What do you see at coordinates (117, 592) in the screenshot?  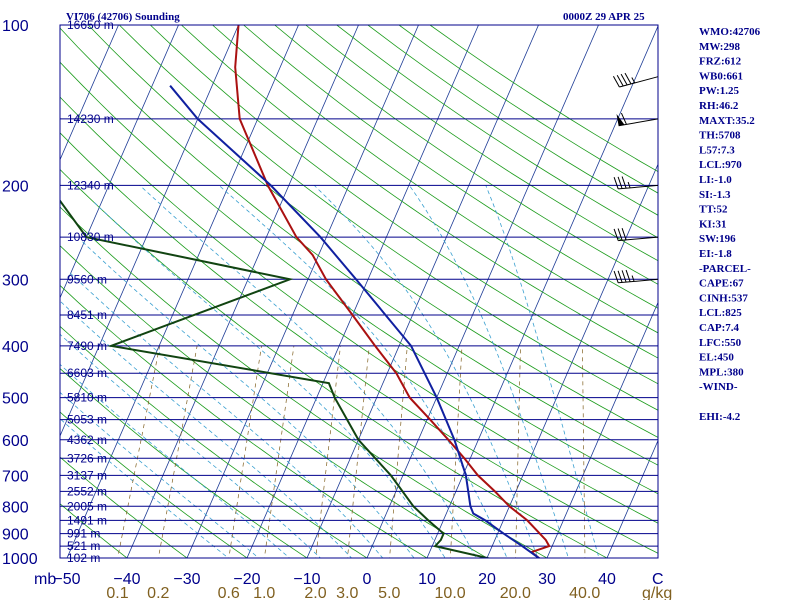 I see `mixing-ratio-tick-label: 0.1` at bounding box center [117, 592].